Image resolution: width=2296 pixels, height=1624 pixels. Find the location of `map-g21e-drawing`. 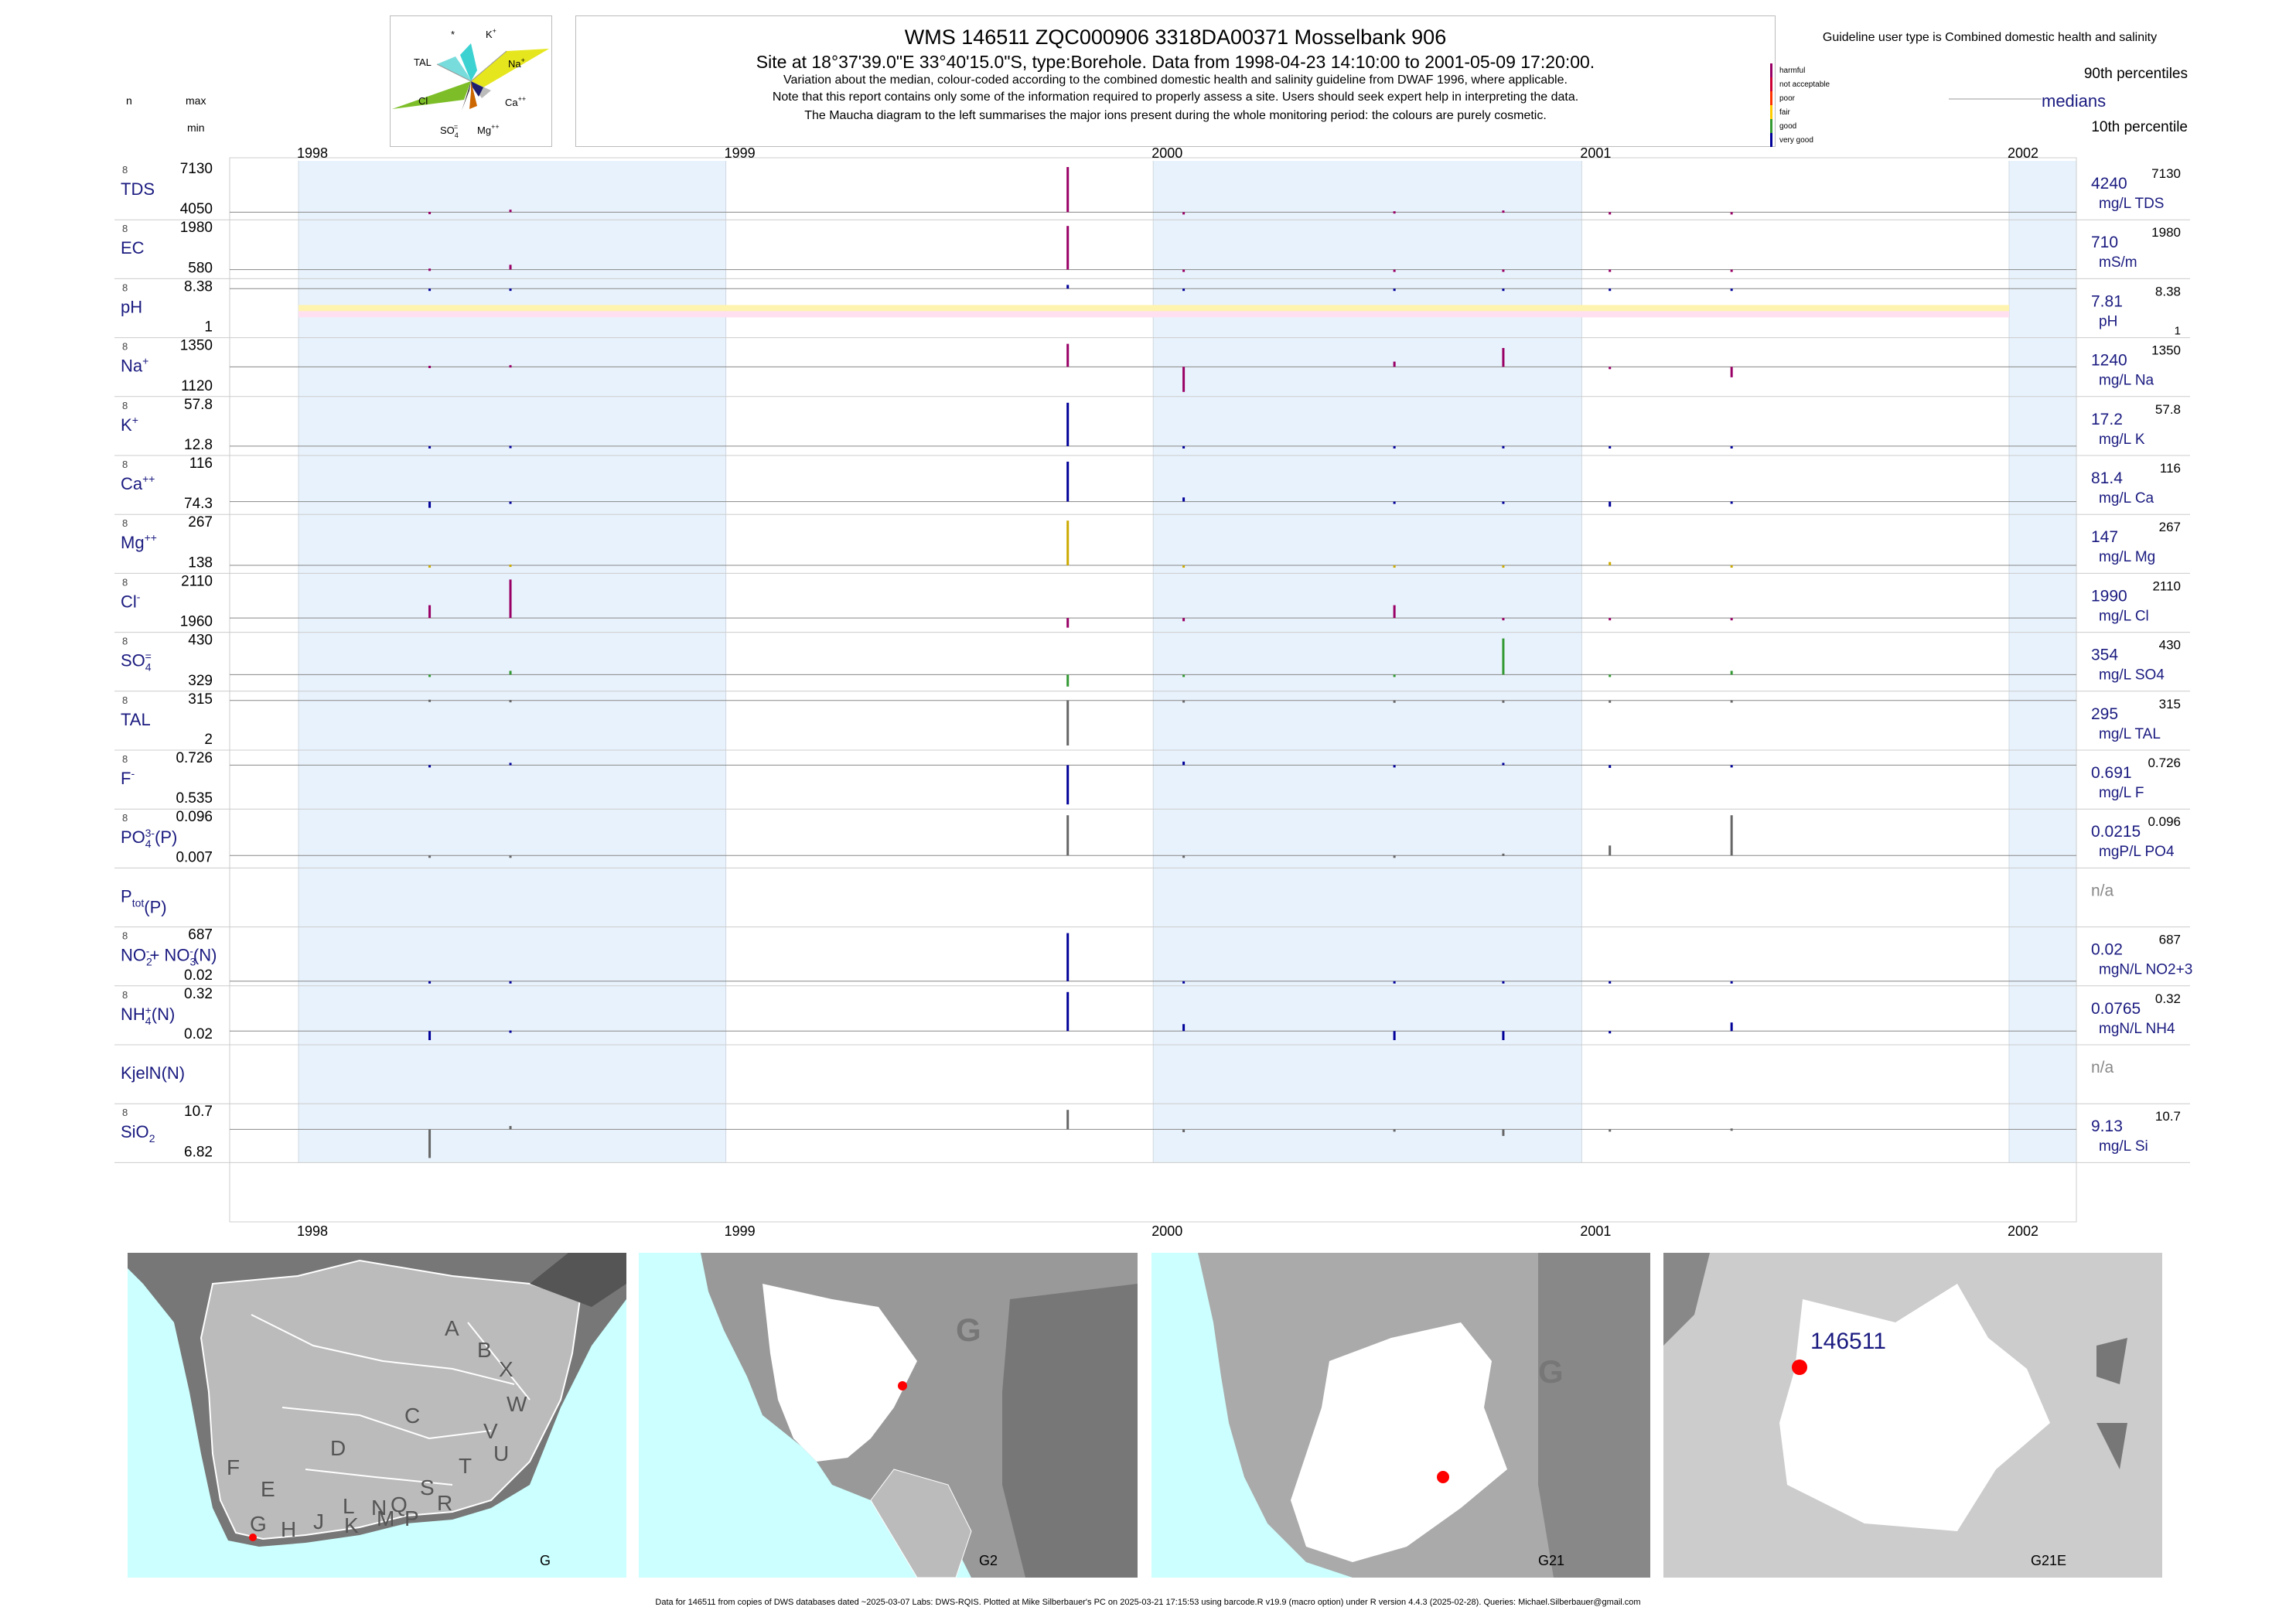

map-g21e-drawing is located at coordinates (1912, 1415).